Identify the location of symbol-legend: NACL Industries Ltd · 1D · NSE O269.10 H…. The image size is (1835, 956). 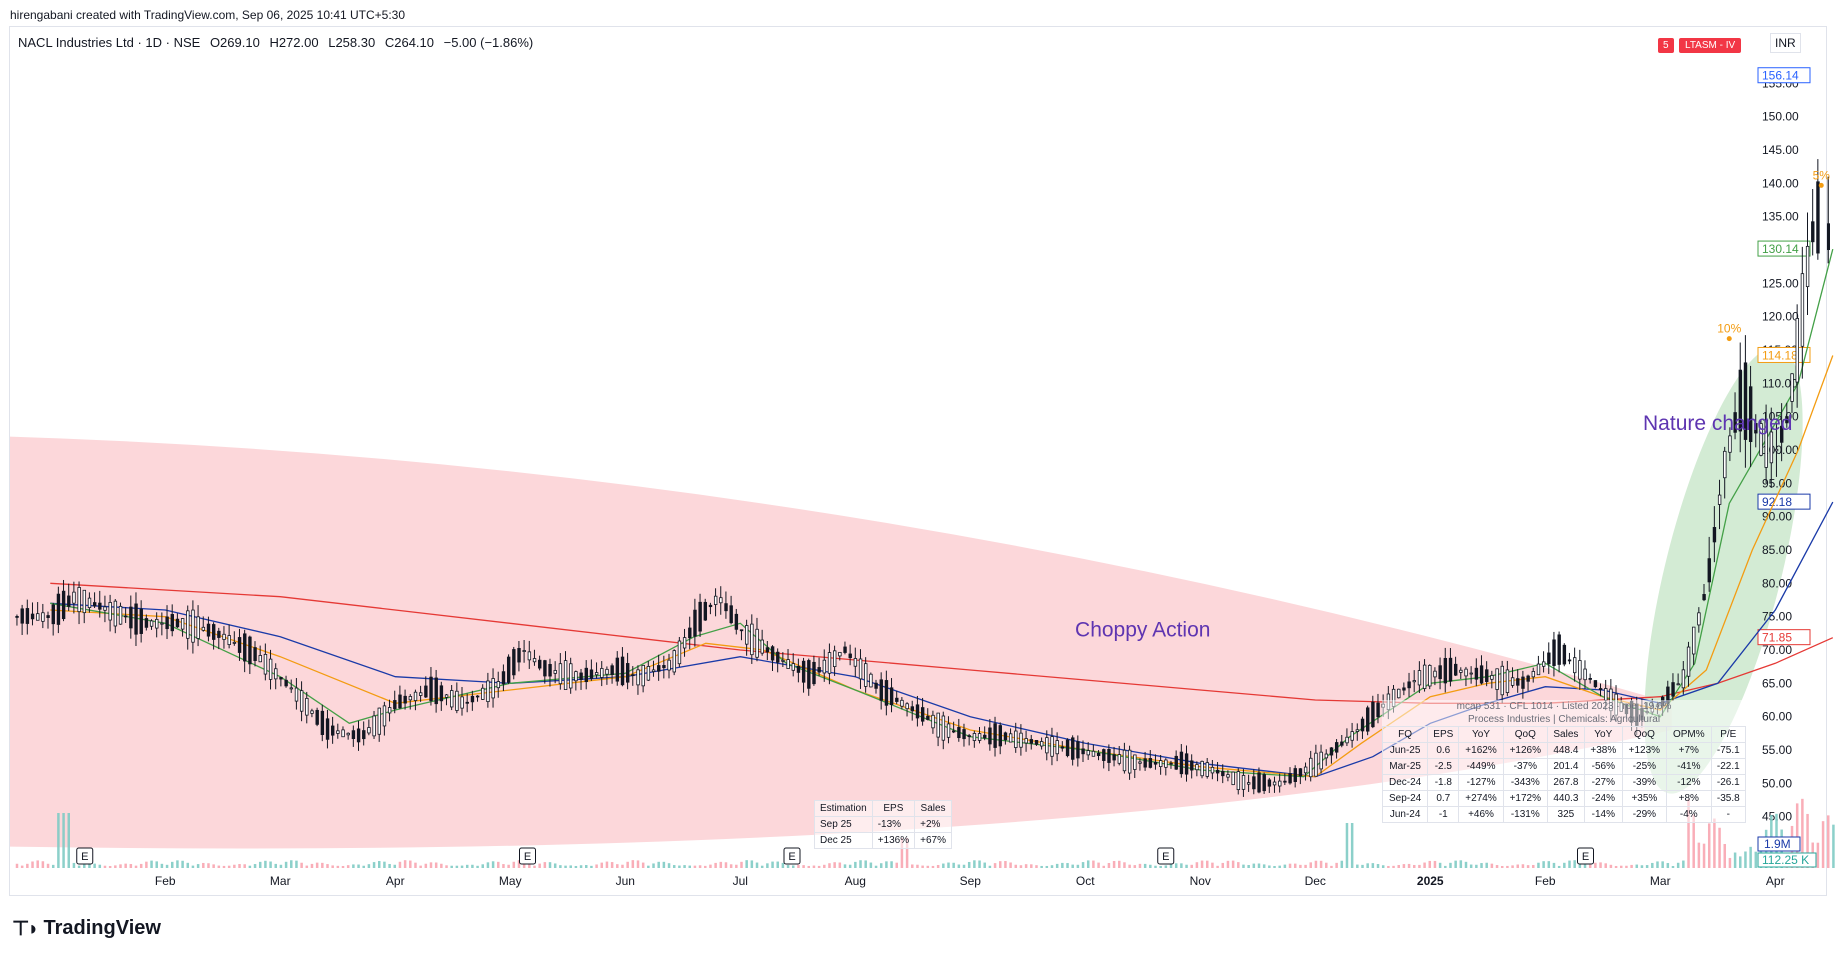
(278, 42).